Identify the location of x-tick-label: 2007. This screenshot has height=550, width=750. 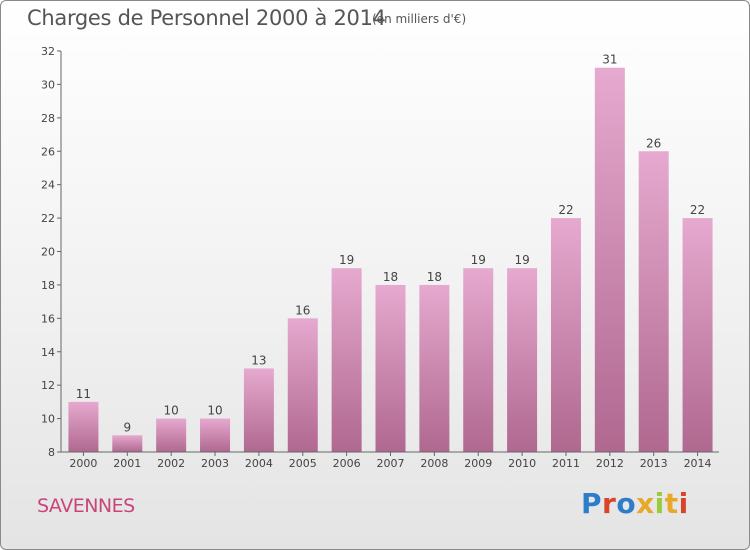
(391, 463).